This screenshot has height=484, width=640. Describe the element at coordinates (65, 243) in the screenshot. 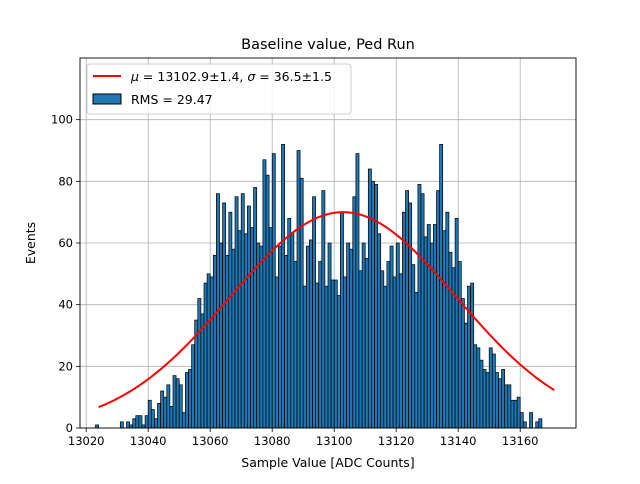

I see `y-tick-label: 60` at that location.